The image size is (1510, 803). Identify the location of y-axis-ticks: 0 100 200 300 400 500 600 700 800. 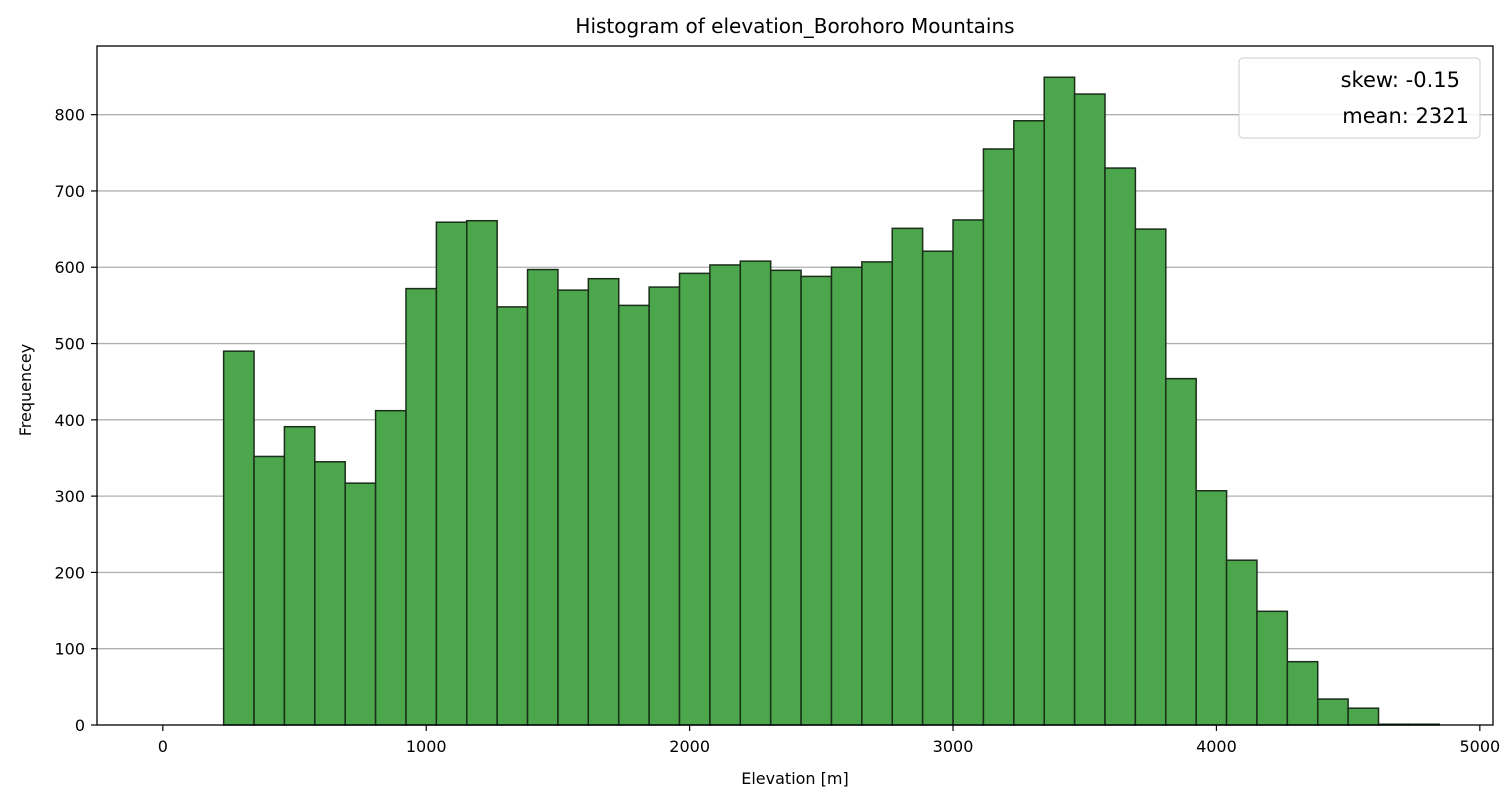
(75, 420).